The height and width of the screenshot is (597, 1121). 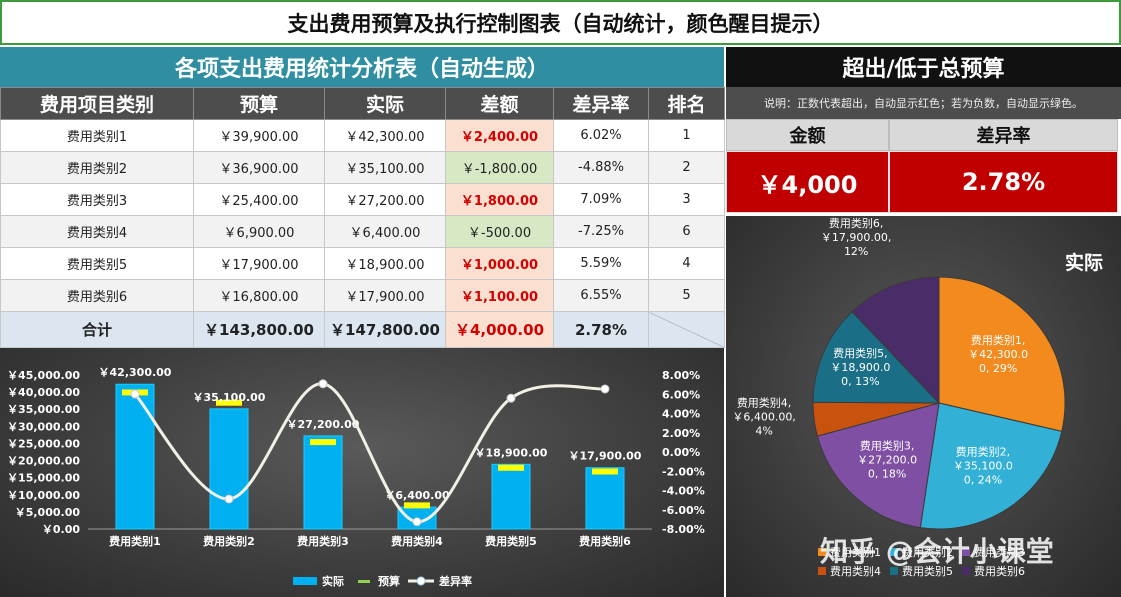 I want to click on y2-tick-label: 6.00%, so click(x=681, y=394).